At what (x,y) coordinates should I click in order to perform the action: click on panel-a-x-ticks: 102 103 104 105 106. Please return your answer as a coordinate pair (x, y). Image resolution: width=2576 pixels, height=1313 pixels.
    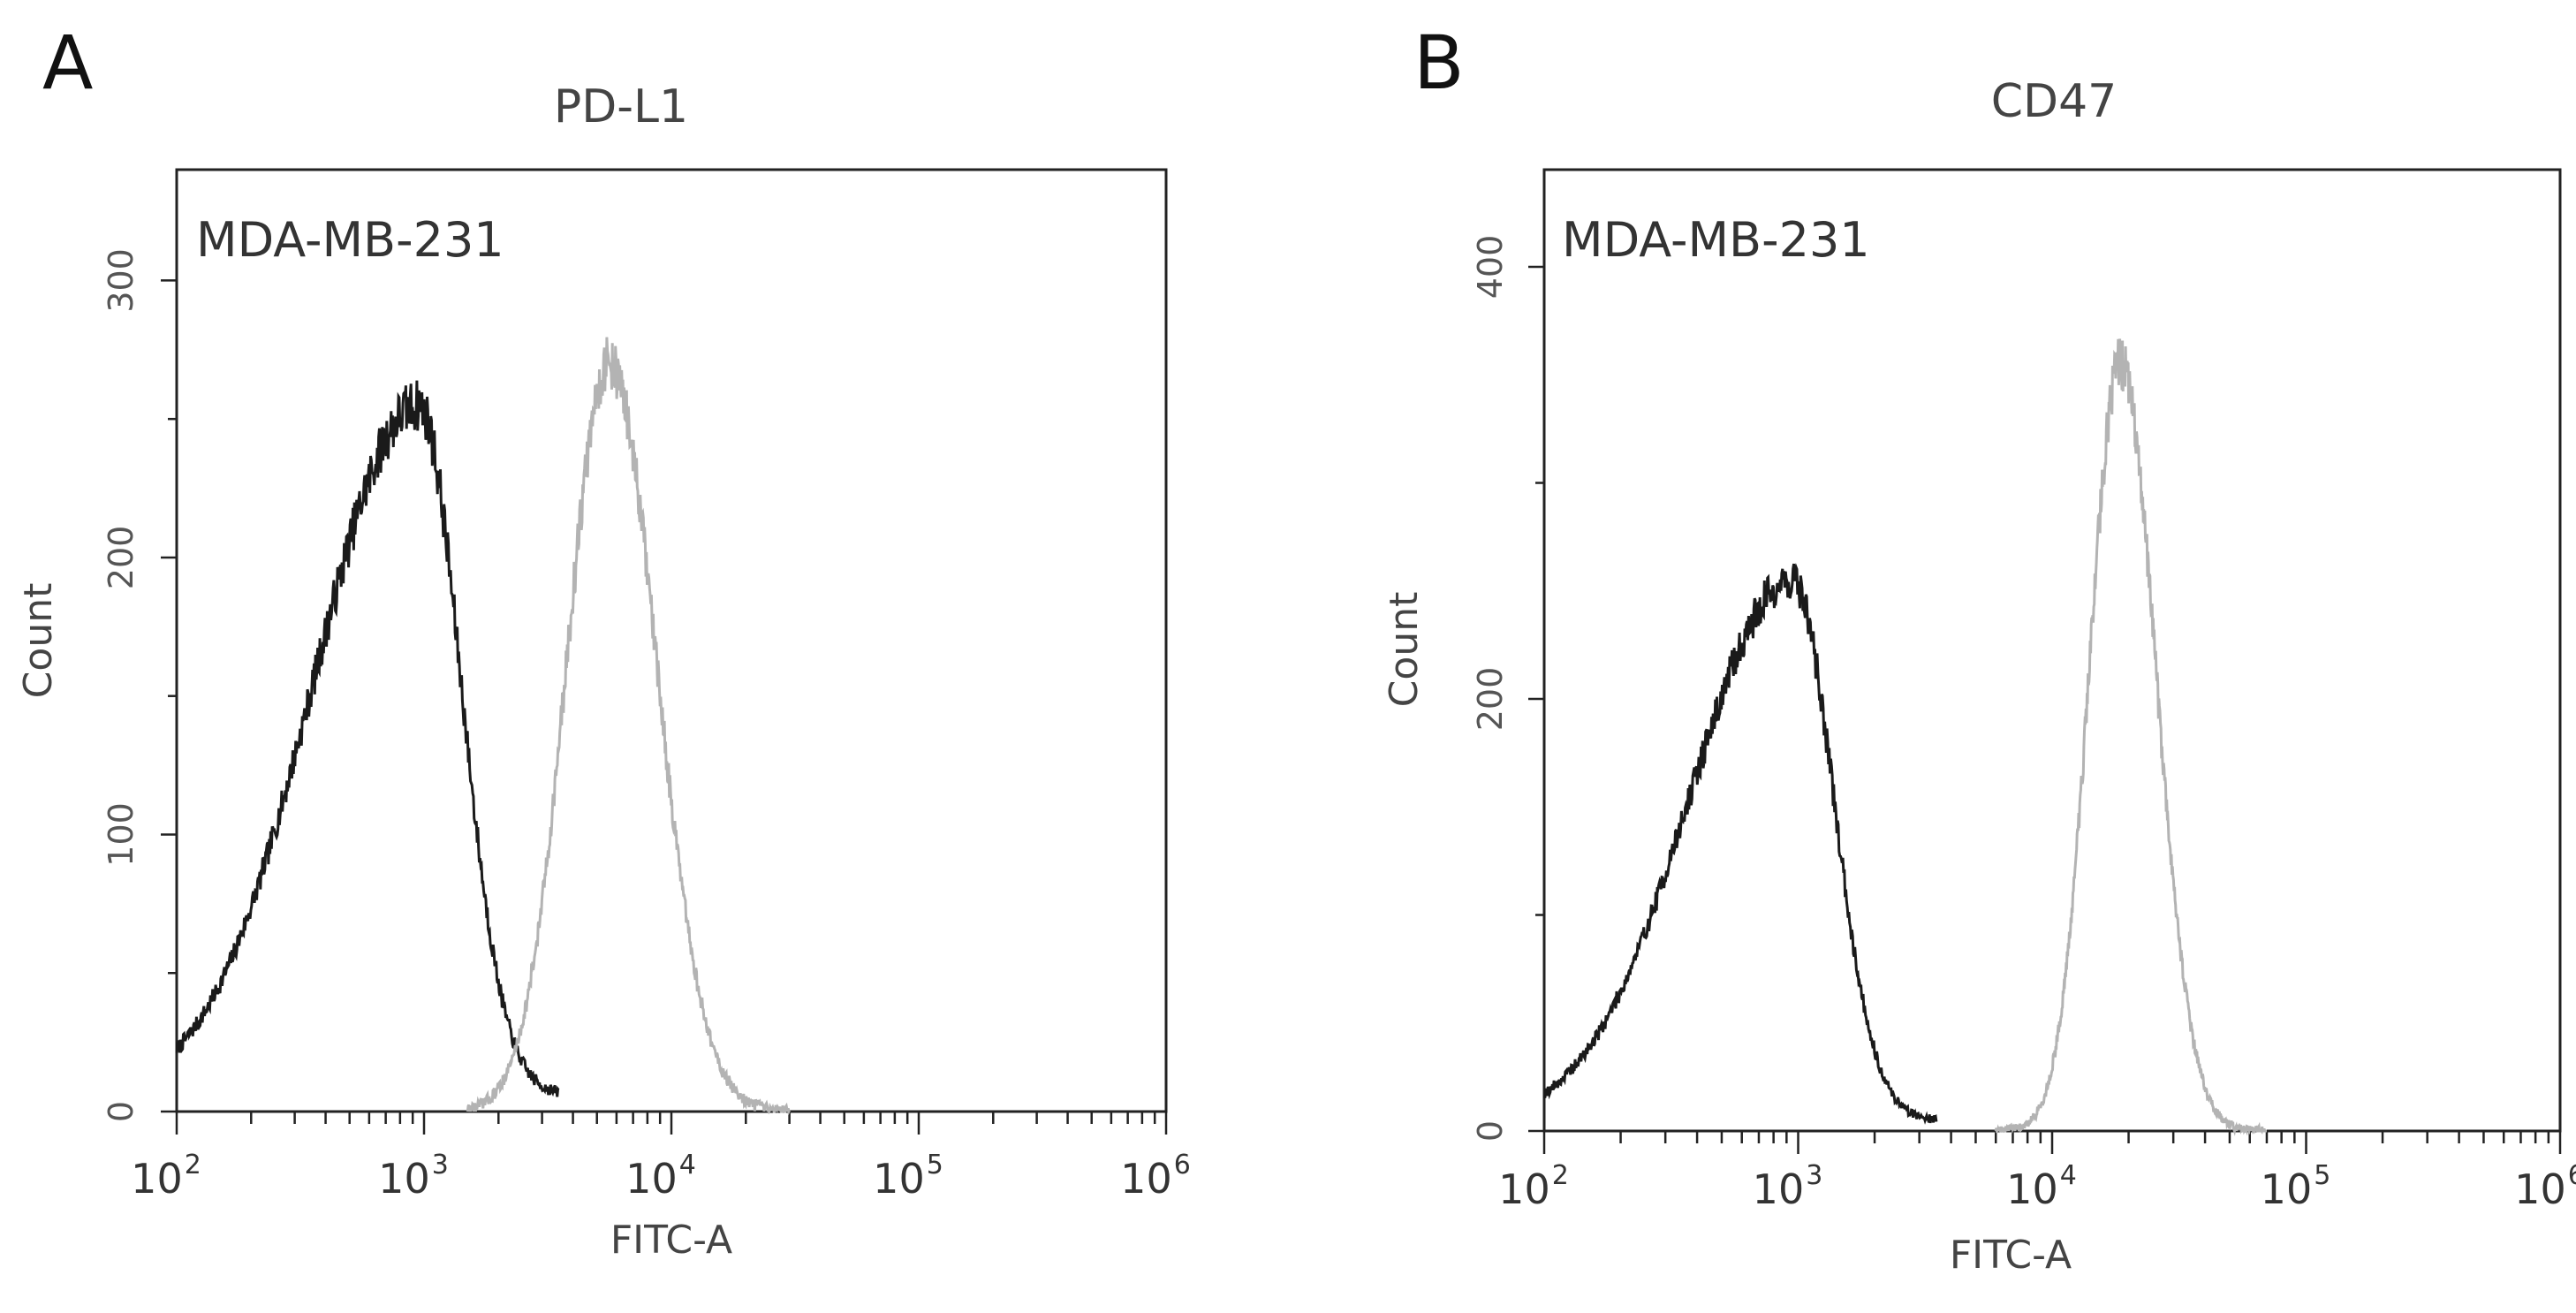
    Looking at the image, I should click on (661, 1157).